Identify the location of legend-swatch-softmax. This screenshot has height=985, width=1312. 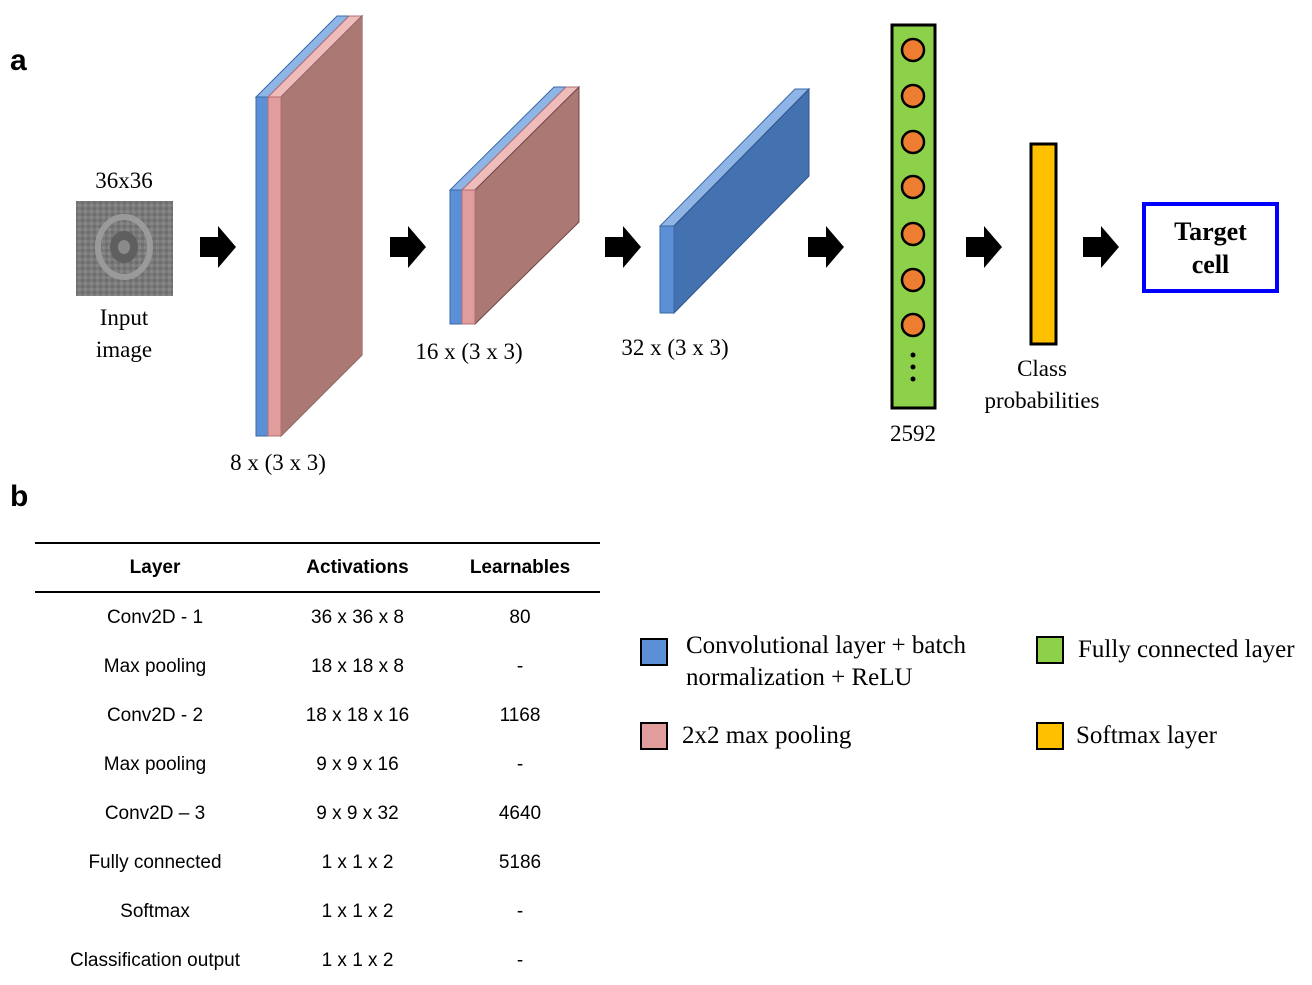
(1050, 736).